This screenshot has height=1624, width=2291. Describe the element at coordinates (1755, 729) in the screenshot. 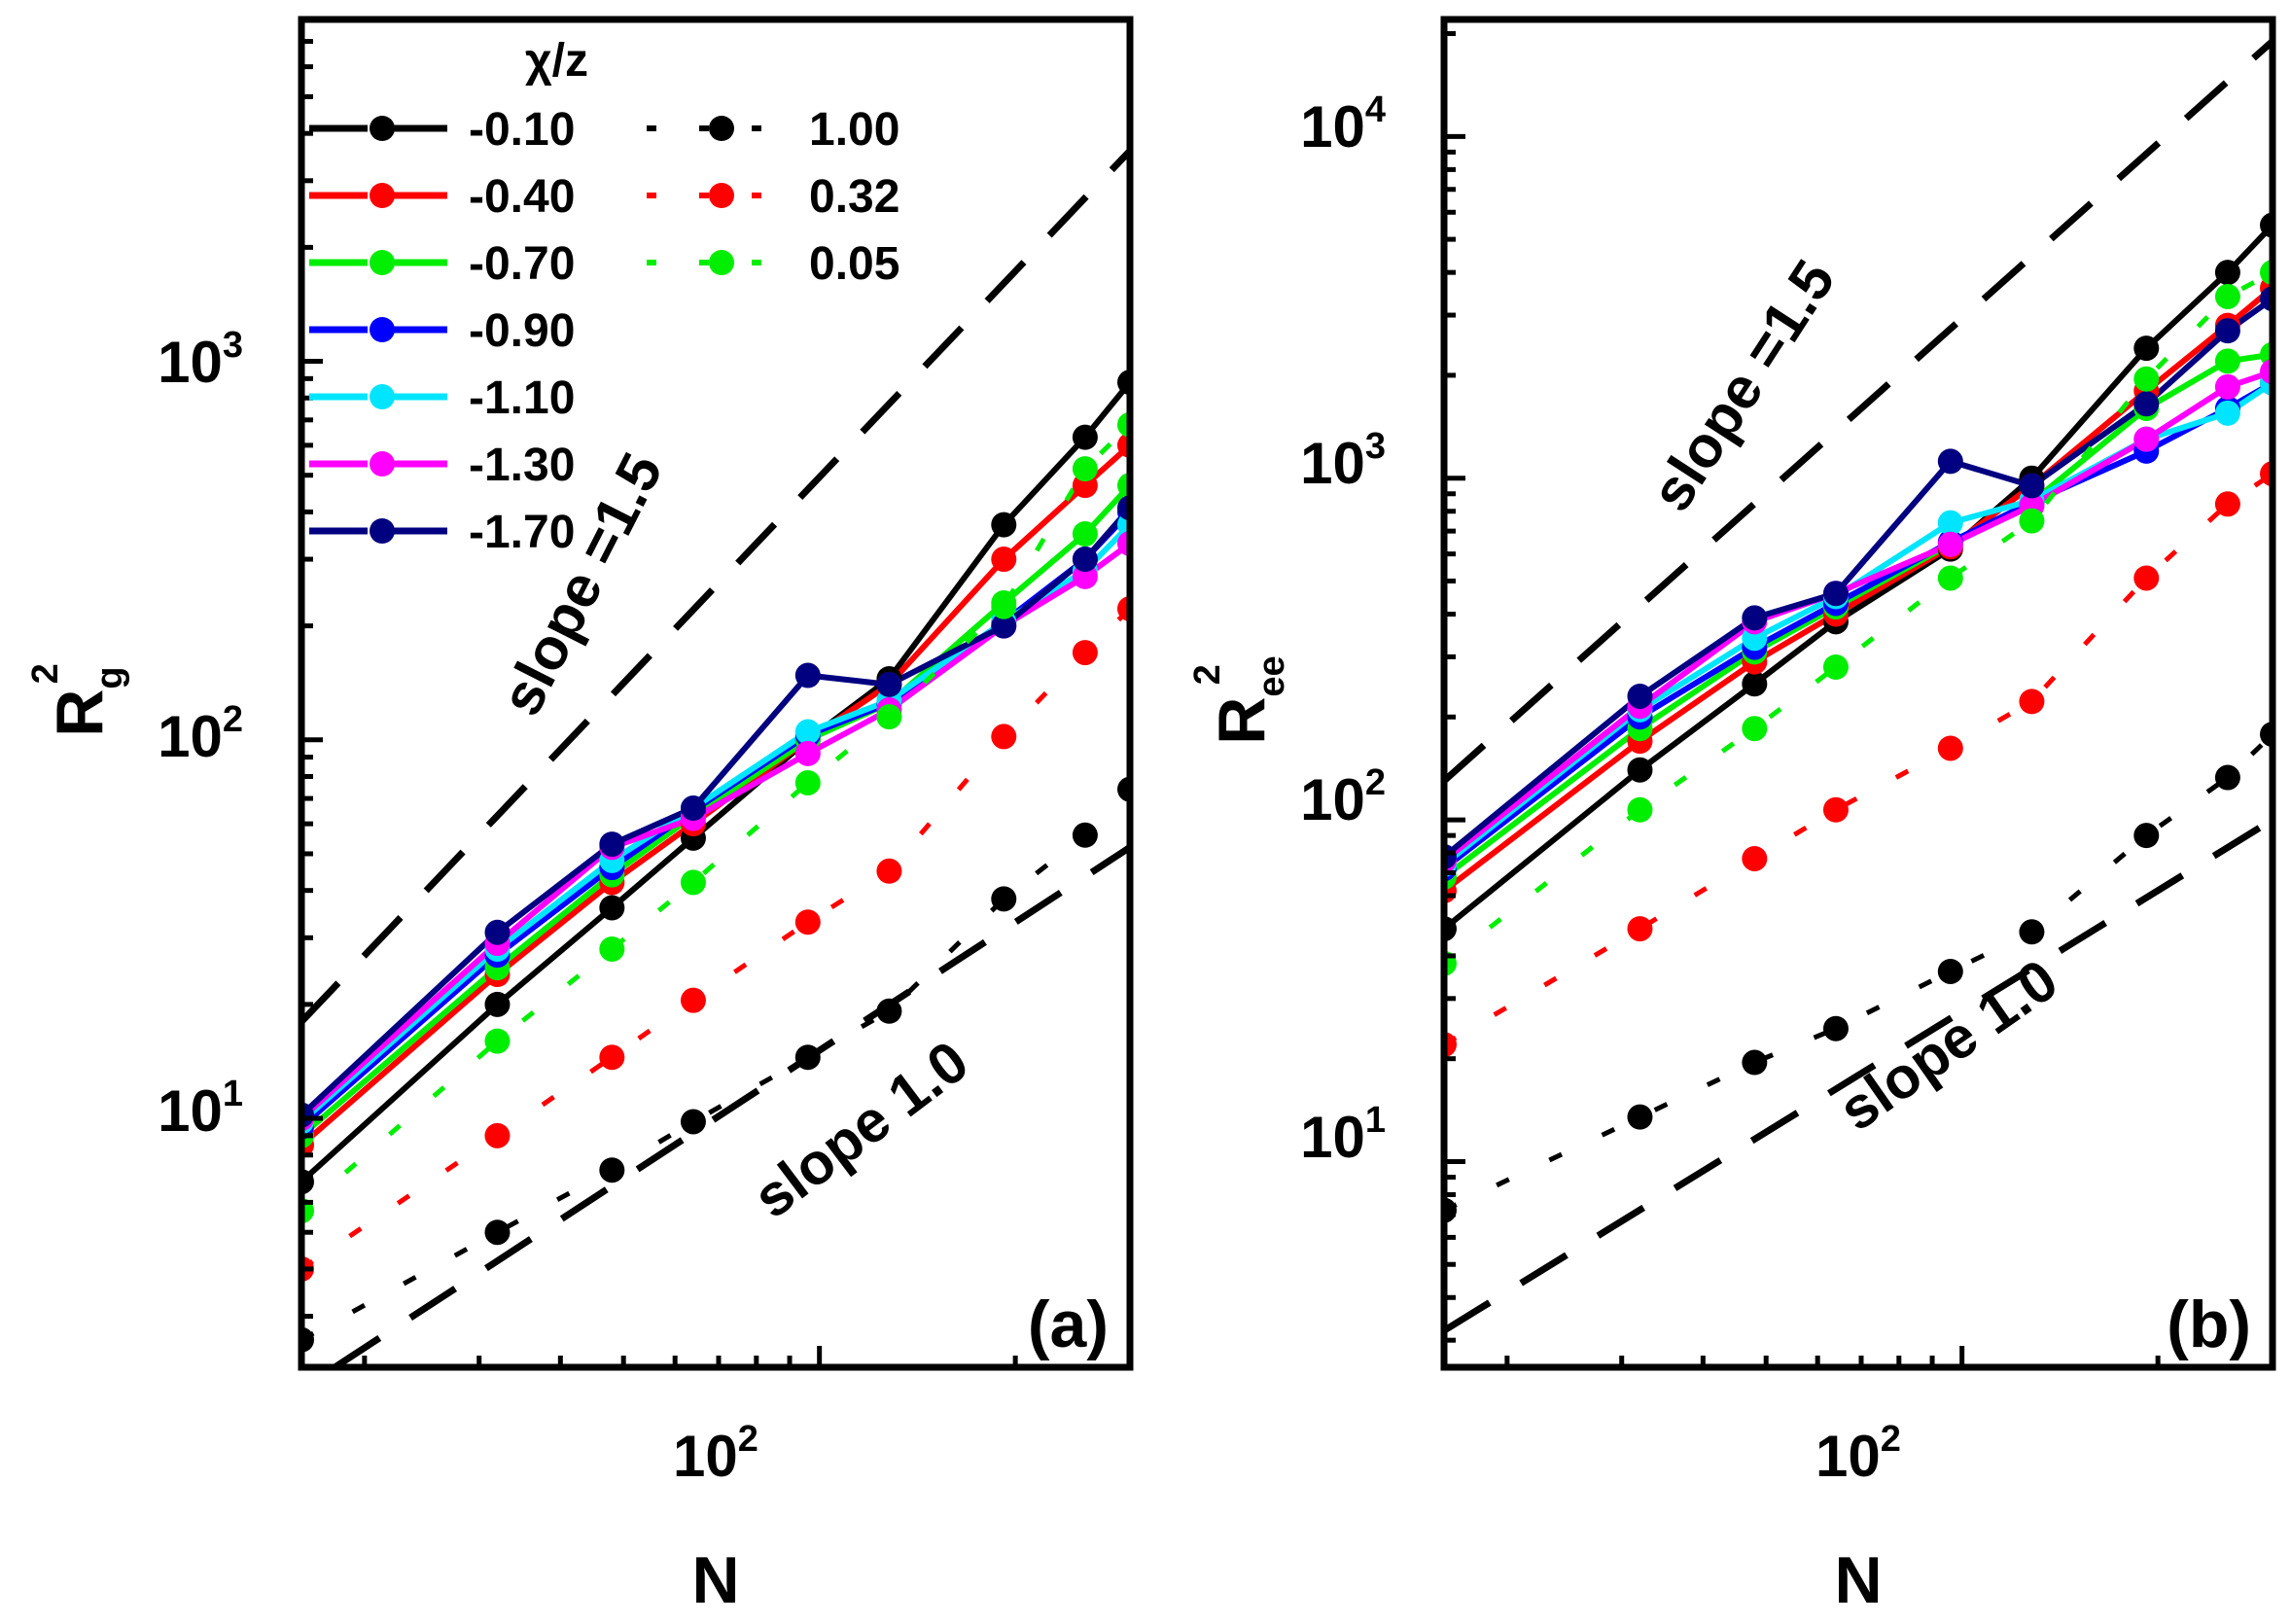

I see `panel-b-point-0.05-N48` at that location.